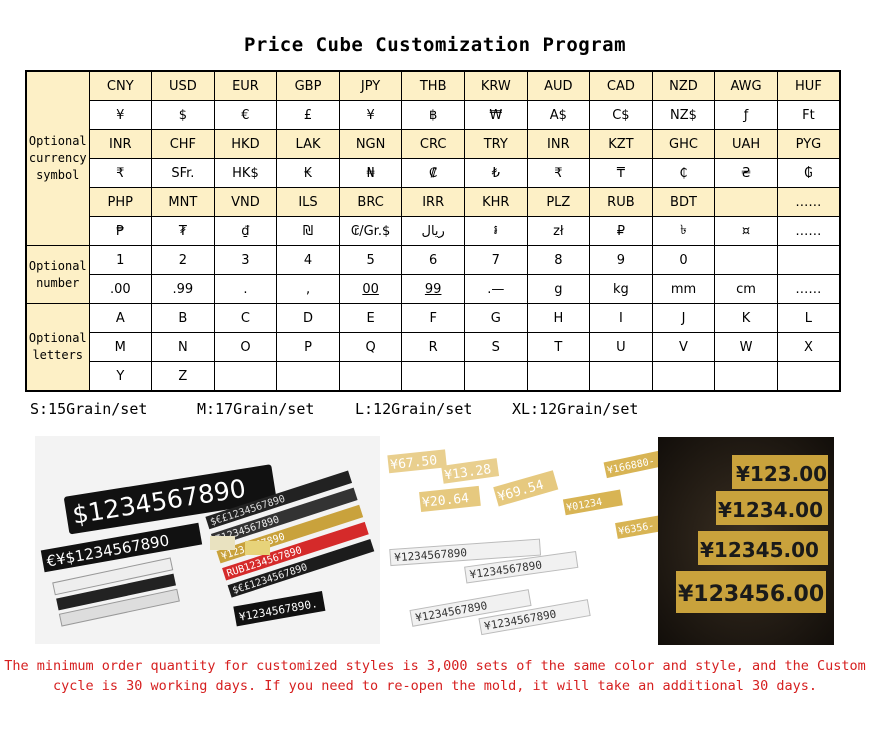  What do you see at coordinates (120, 85) in the screenshot?
I see `table-cell: CNY` at bounding box center [120, 85].